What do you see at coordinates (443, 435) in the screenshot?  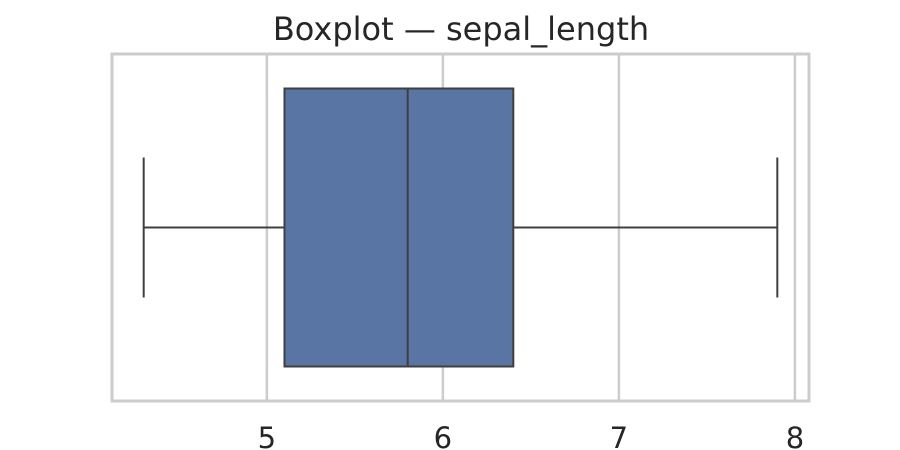 I see `x-tick-label-6: 6` at bounding box center [443, 435].